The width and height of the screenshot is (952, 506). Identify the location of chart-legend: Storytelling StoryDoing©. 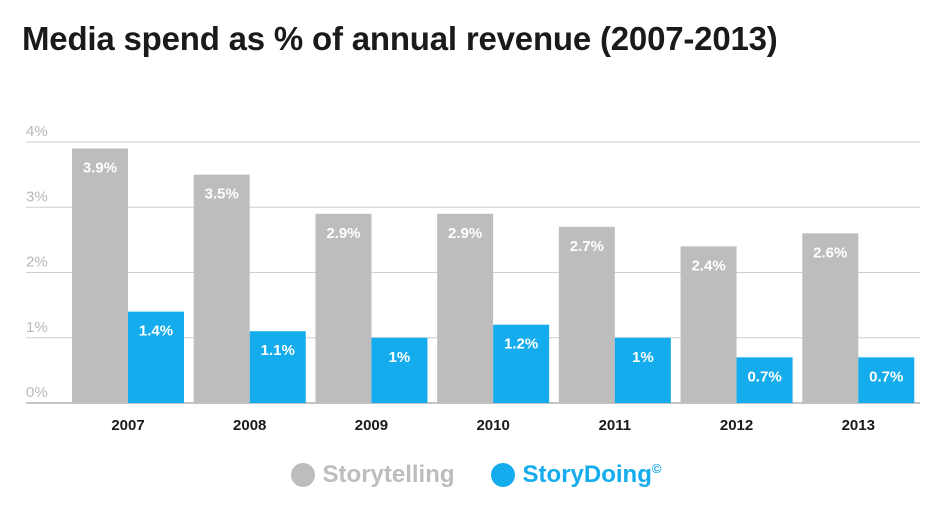
(476, 475).